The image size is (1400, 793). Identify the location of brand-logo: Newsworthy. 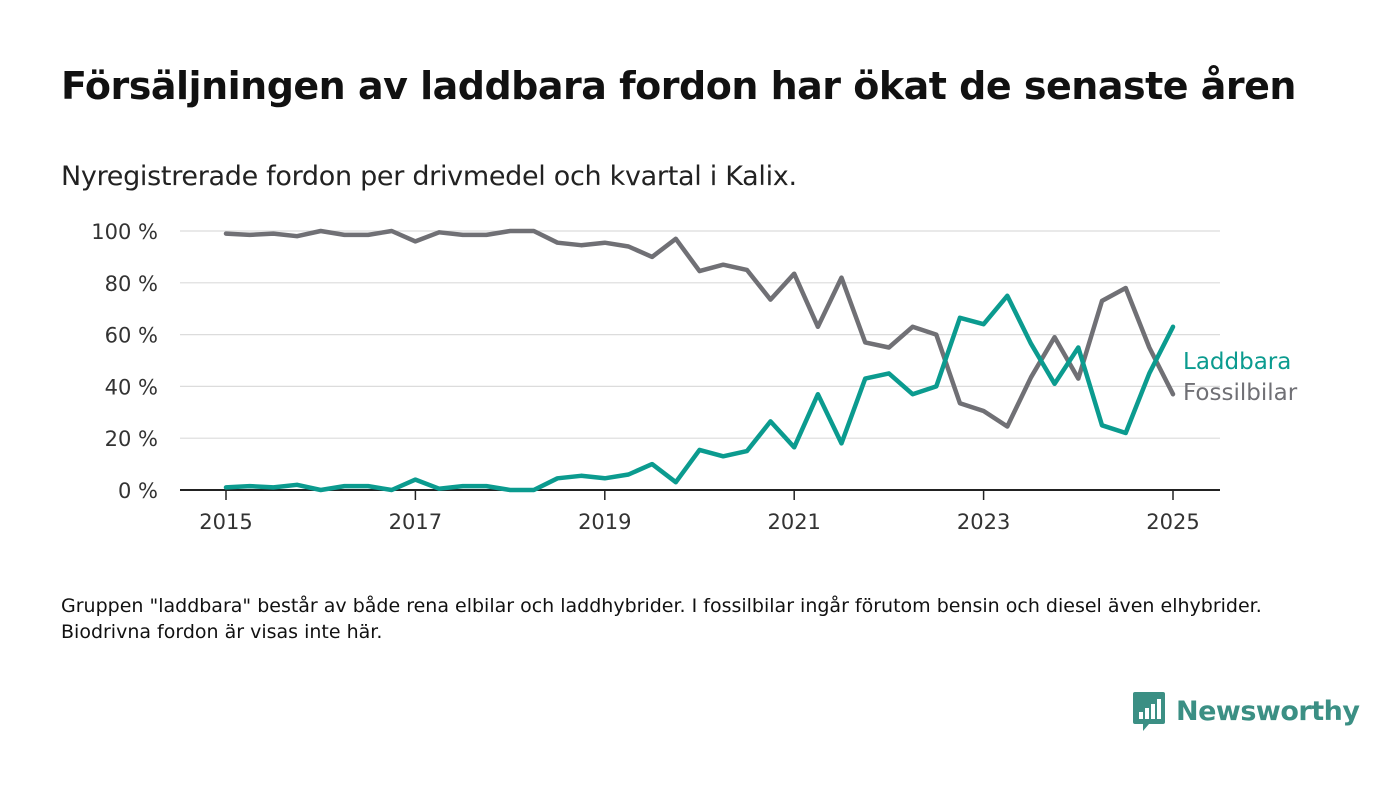
(1246, 711).